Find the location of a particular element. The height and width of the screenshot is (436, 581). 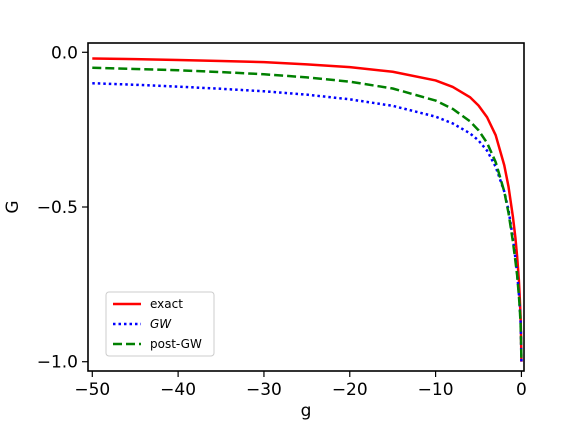

x-tick-label: −20 is located at coordinates (350, 390).